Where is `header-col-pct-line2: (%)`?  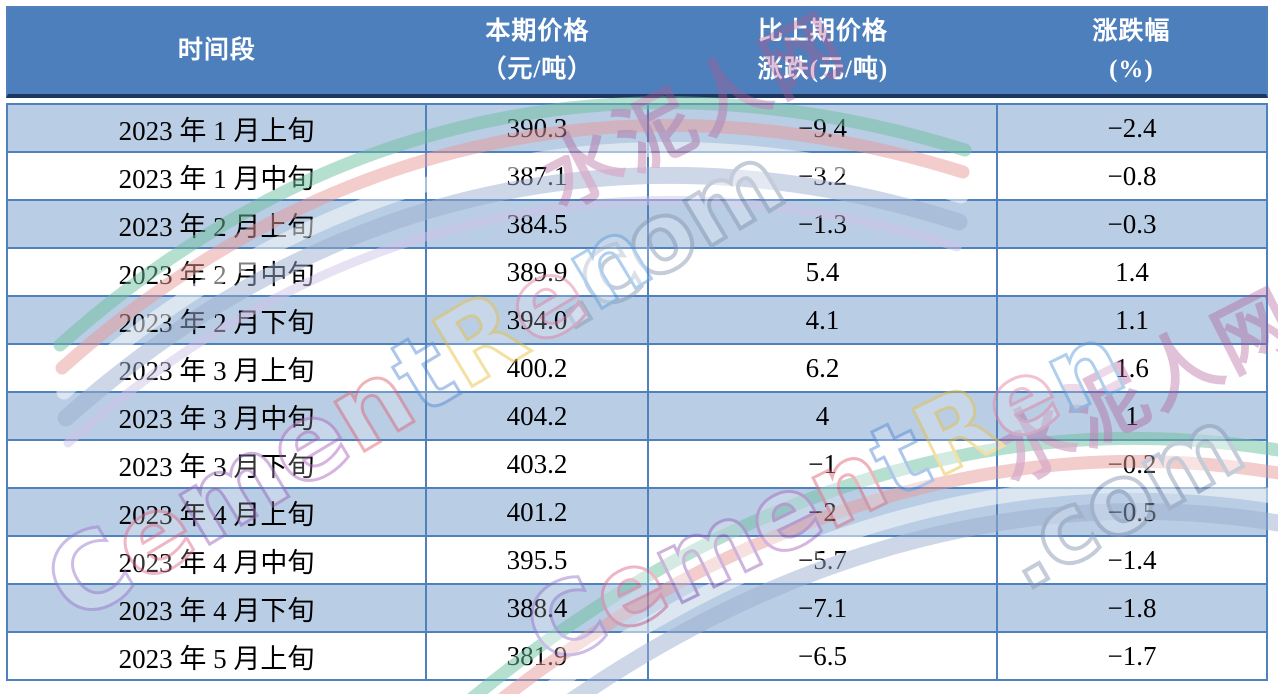 header-col-pct-line2: (%) is located at coordinates (1131, 69).